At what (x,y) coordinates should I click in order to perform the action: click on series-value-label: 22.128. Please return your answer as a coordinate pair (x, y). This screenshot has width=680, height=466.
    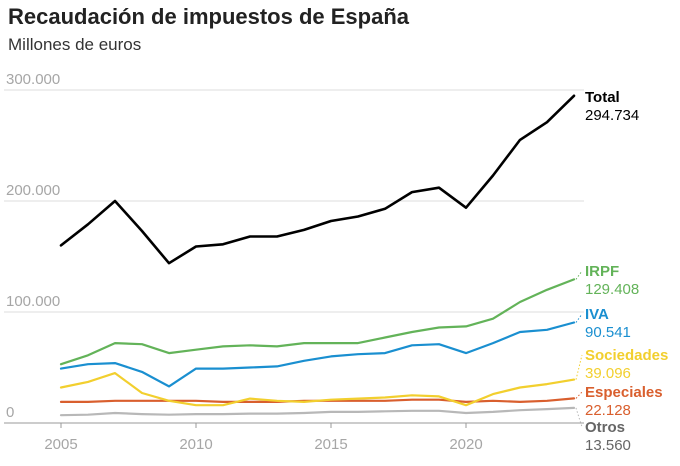
    Looking at the image, I should click on (608, 410).